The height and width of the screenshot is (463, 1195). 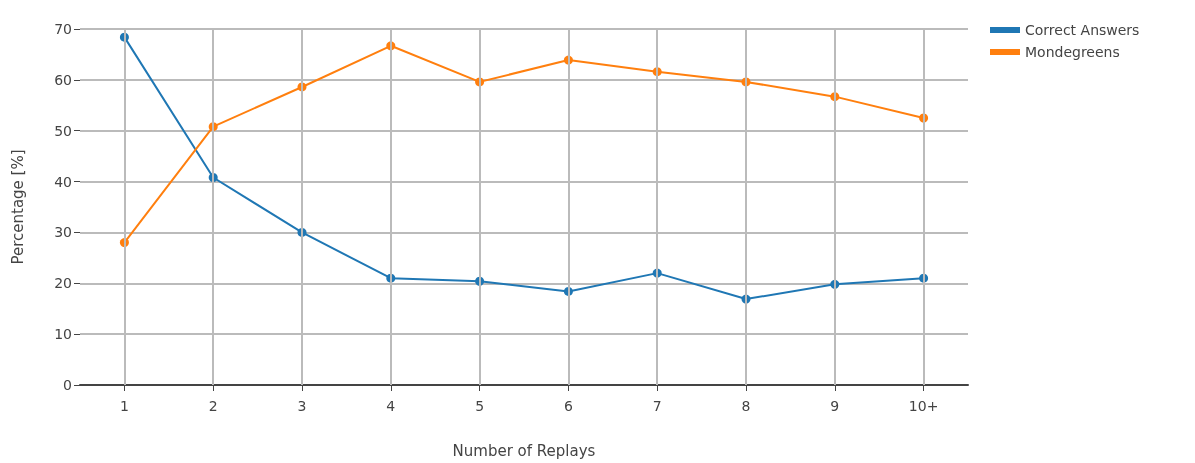 What do you see at coordinates (746, 406) in the screenshot?
I see `x-tick-label: 8` at bounding box center [746, 406].